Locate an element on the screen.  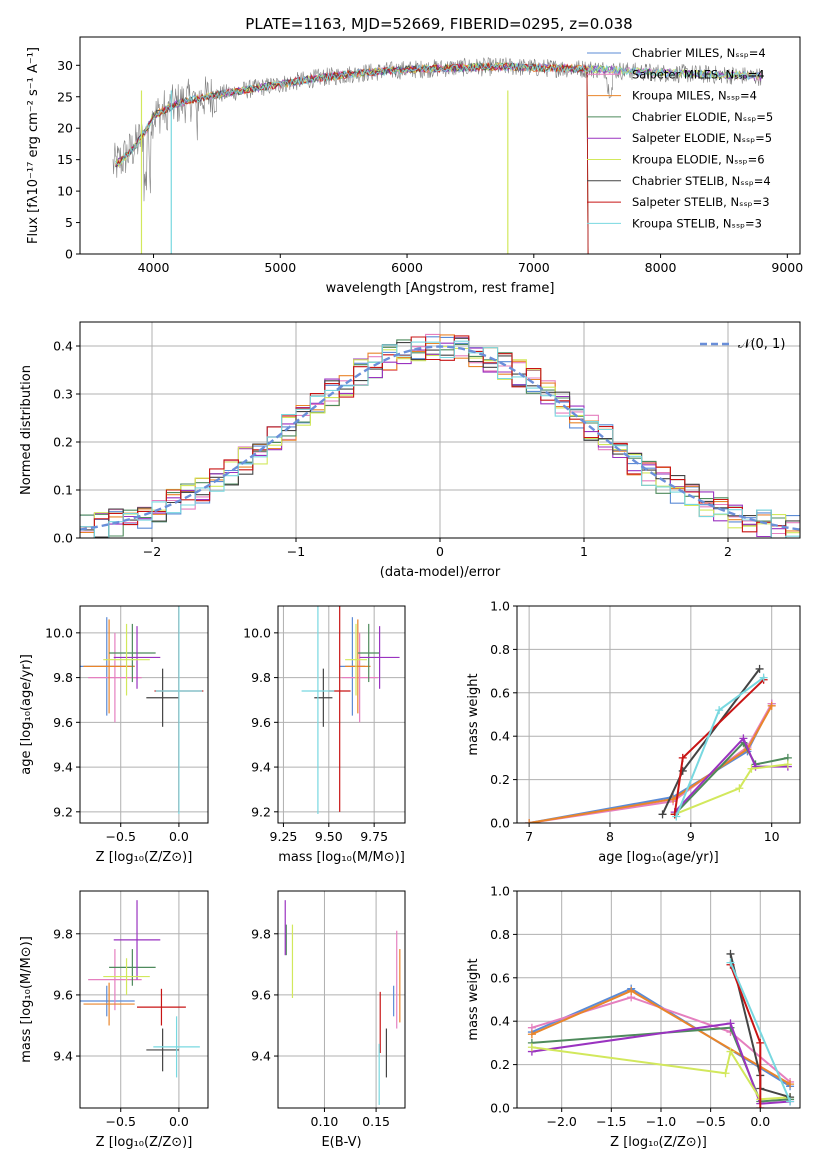
legend-entry-gaussian: 𝒩(0, 1) is located at coordinates (761, 344).